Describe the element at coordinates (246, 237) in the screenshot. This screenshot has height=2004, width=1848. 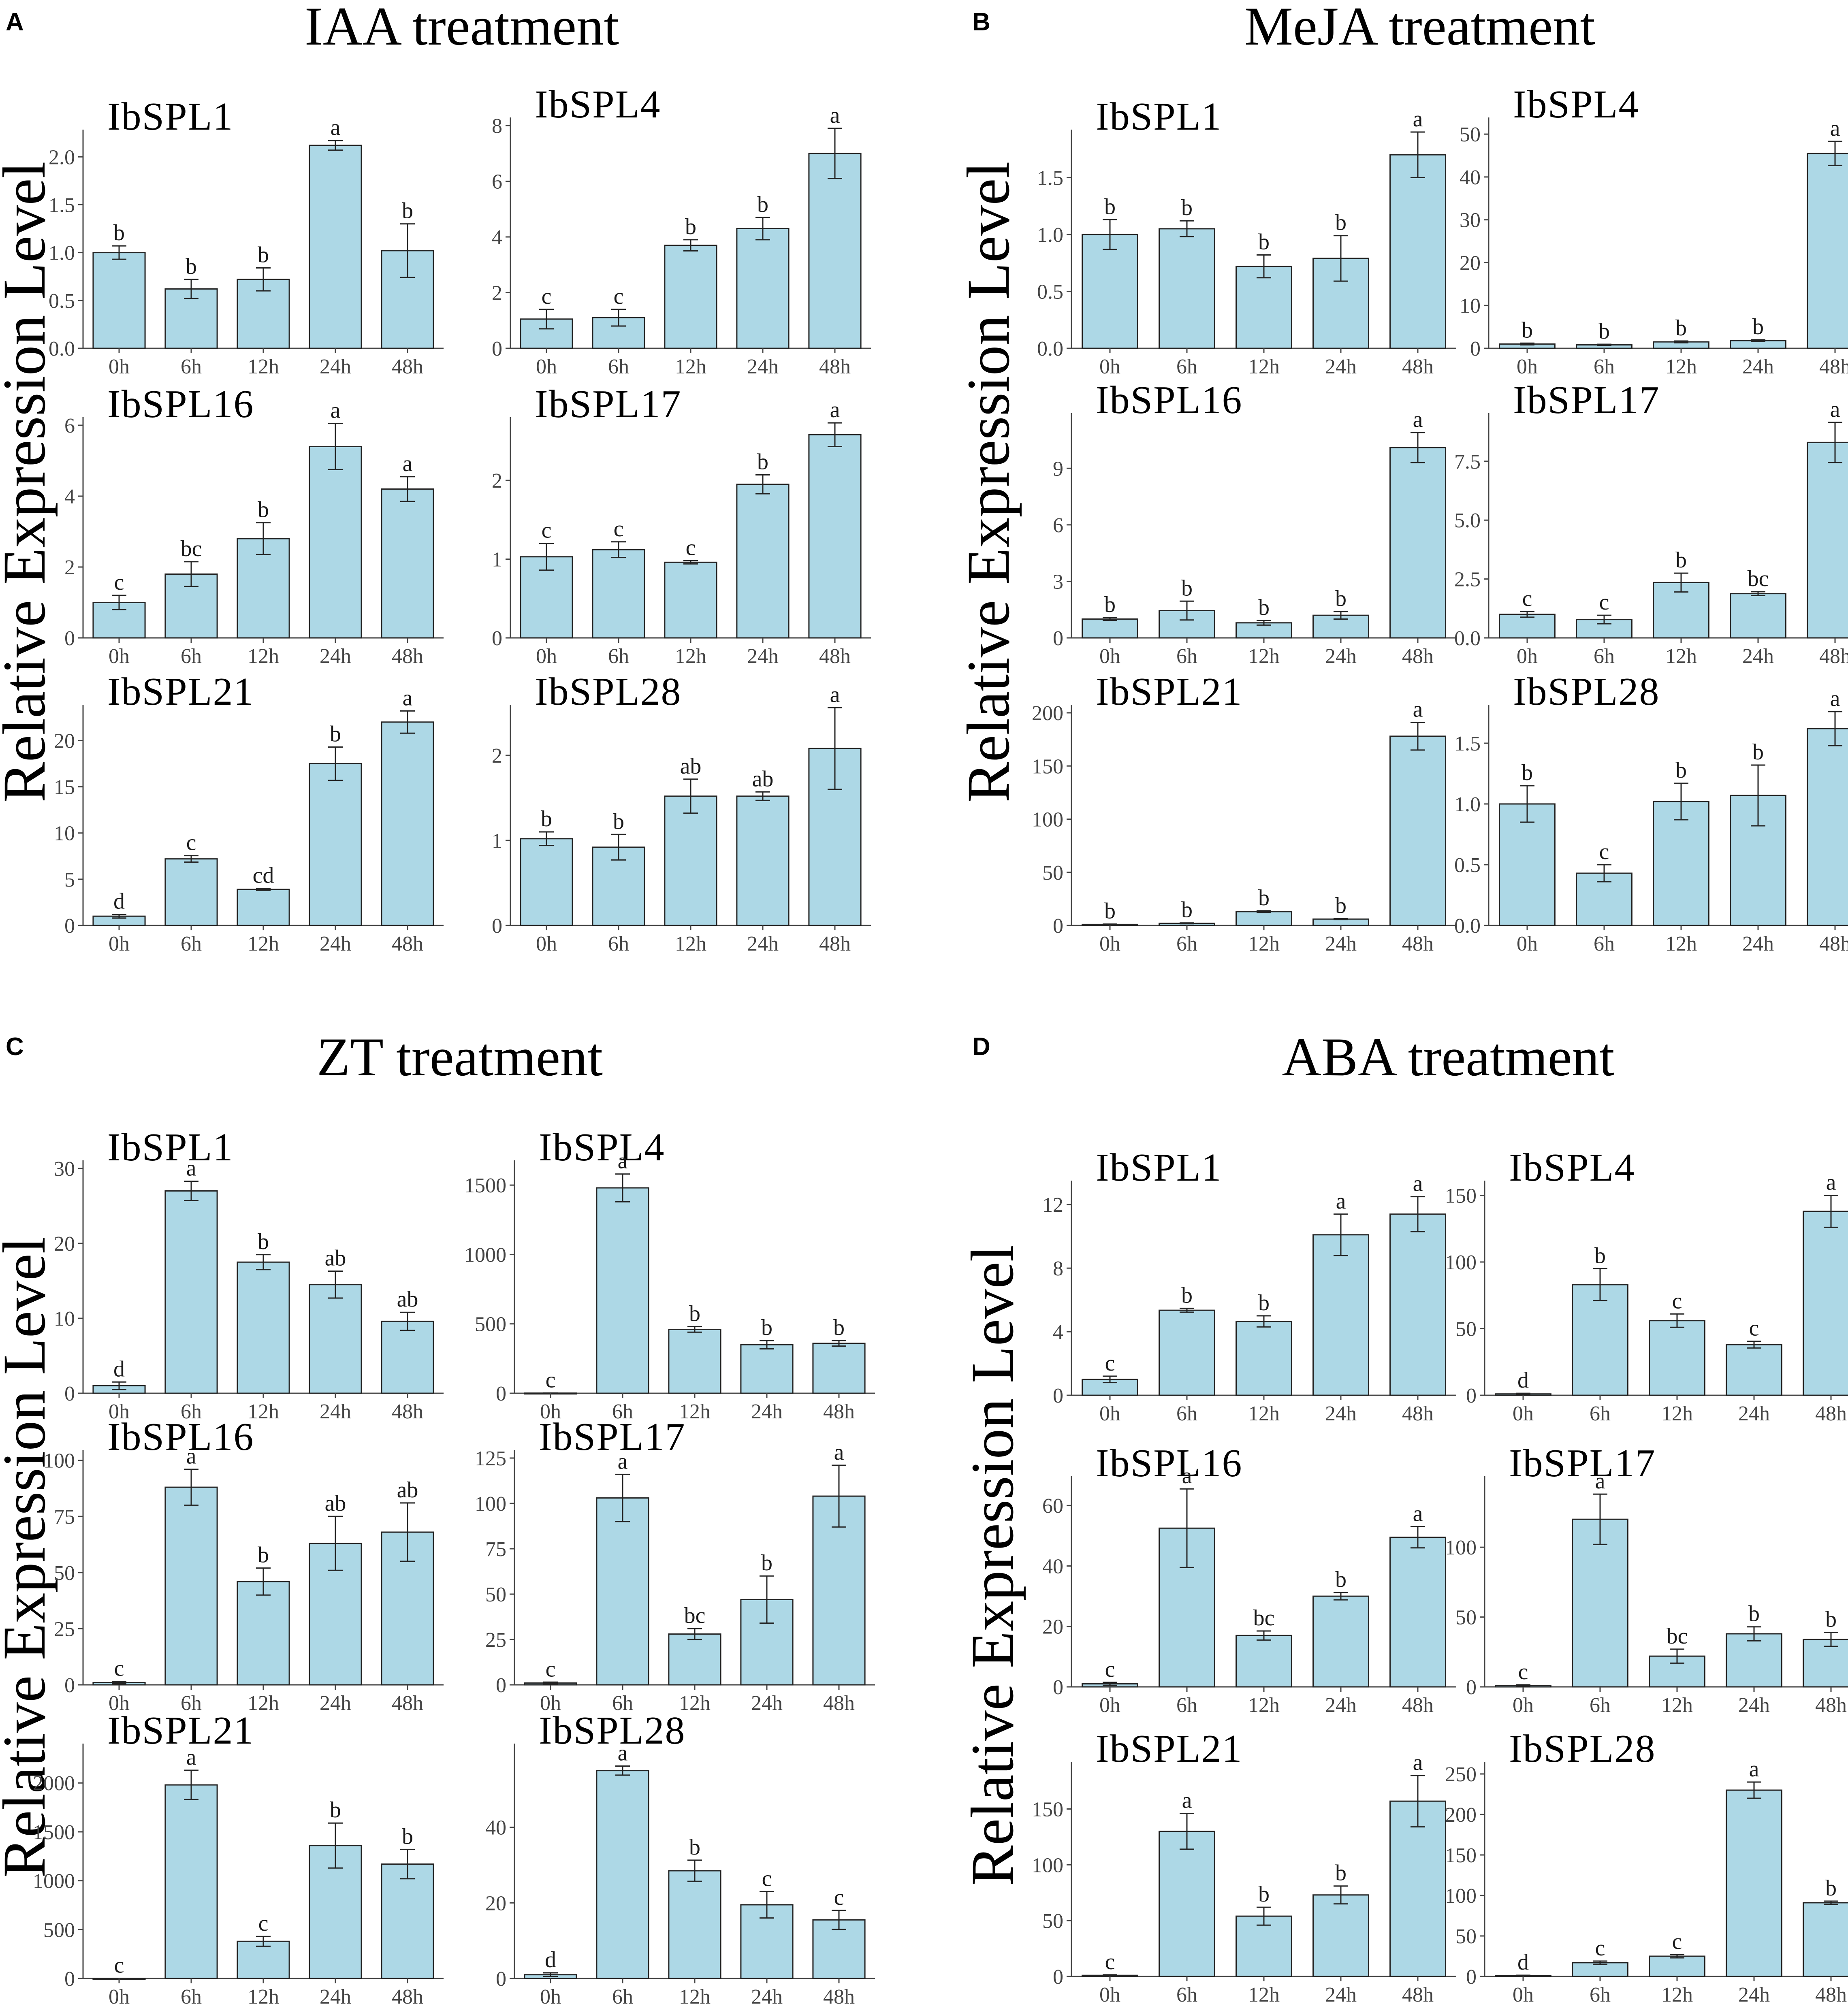
I see `chart-ibspl1: IbSPL1 0.0 0.5 1.0 1.5 2.0 b 0h b 6h b 12h a 24h b 48h` at that location.